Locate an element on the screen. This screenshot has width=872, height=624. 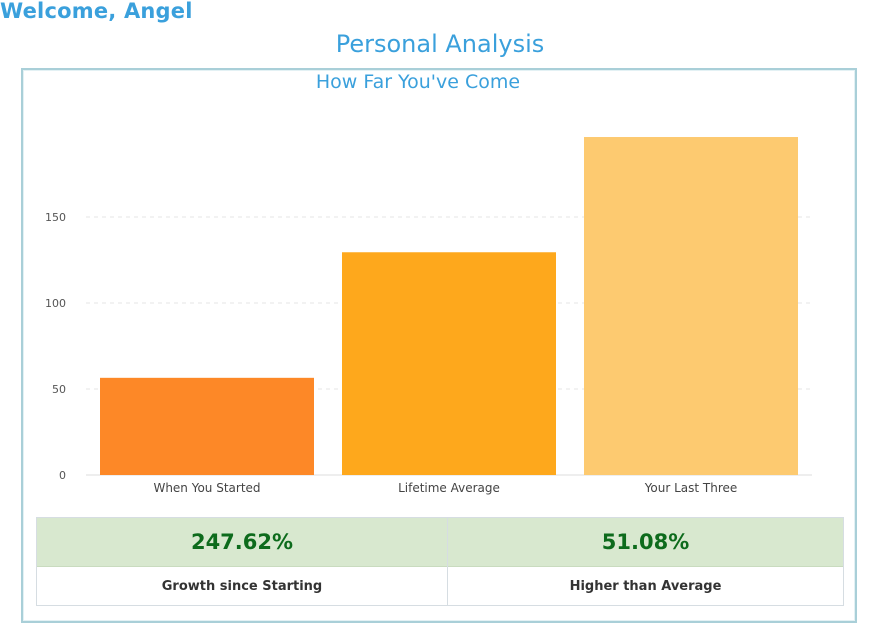
stat-growth: 247.62% Growth since Starting is located at coordinates (242, 561).